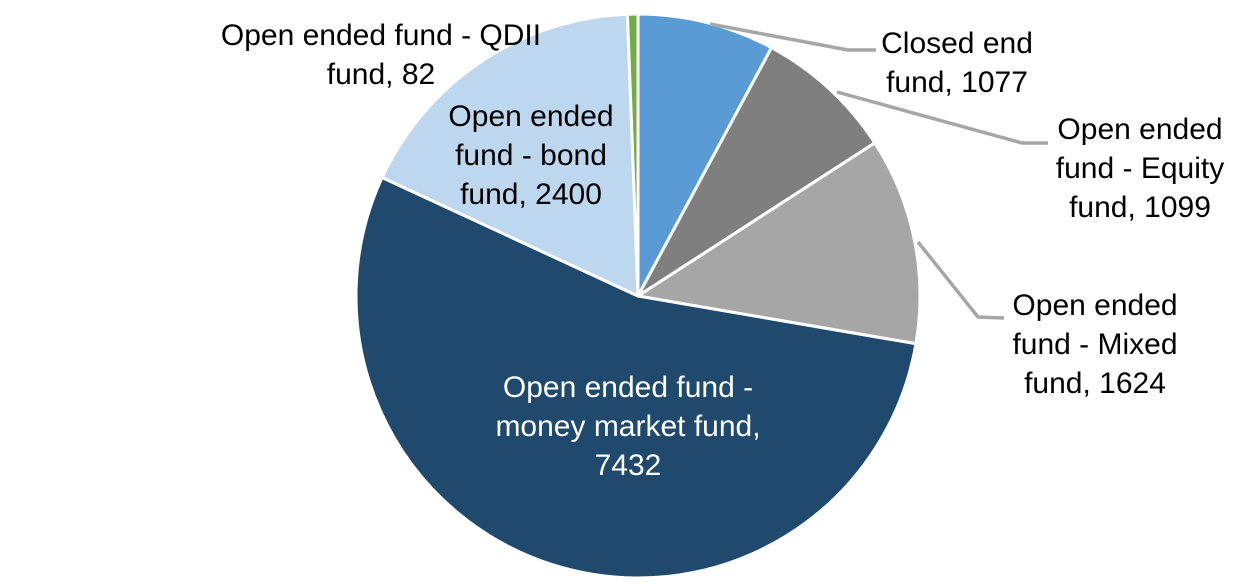 The image size is (1250, 584). Describe the element at coordinates (957, 43) in the screenshot. I see `data-label-line: Closed end` at that location.